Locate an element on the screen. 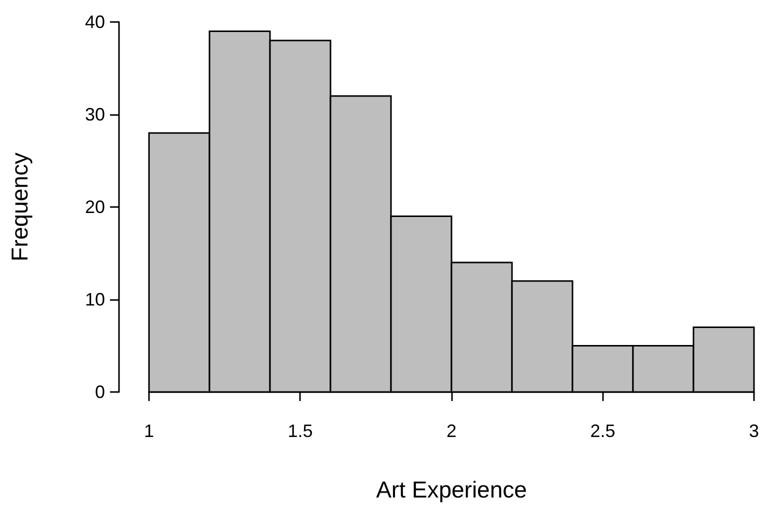  y-tick-label: 0 is located at coordinates (99, 392).